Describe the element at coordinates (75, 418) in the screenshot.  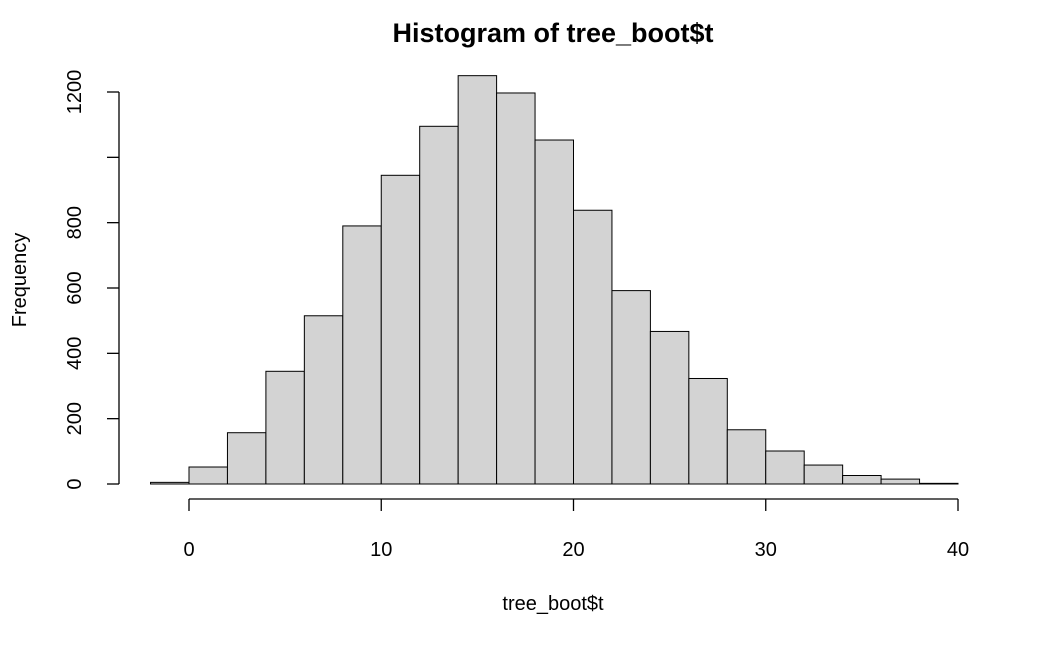
I see `y-tick-label: 200` at that location.